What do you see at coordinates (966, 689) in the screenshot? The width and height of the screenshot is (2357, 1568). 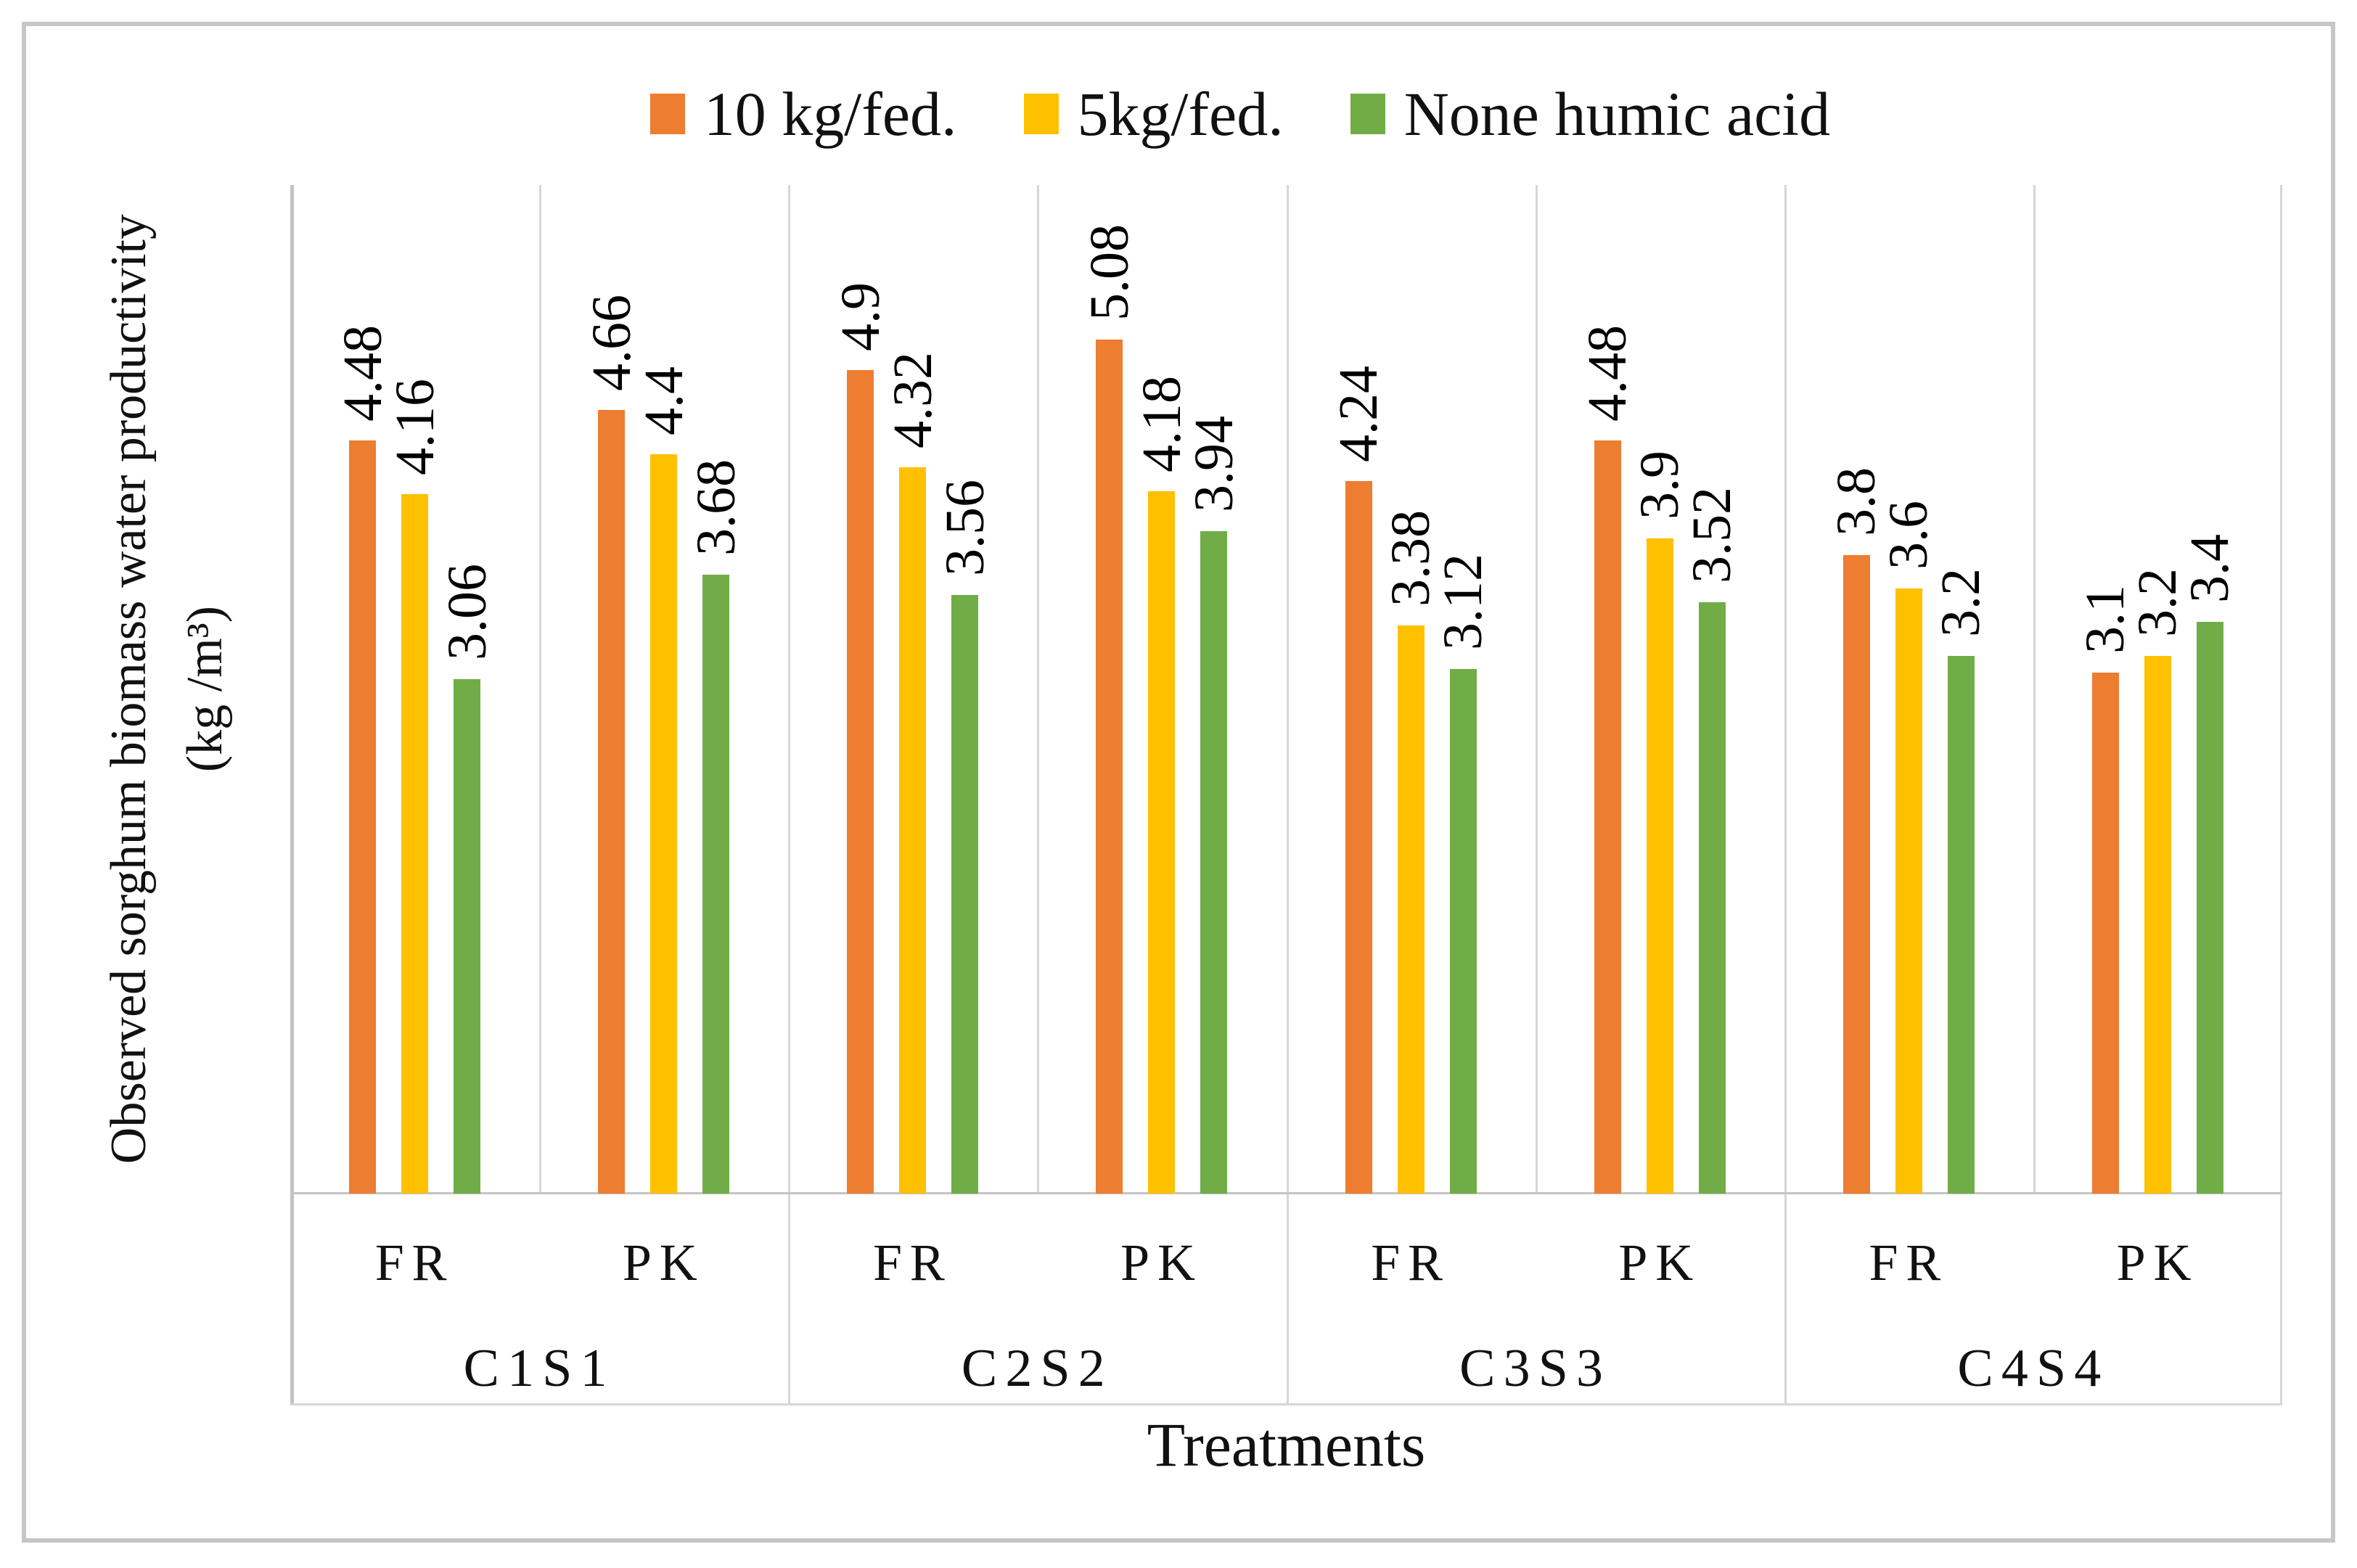 I see `bar-slot: 3.56` at bounding box center [966, 689].